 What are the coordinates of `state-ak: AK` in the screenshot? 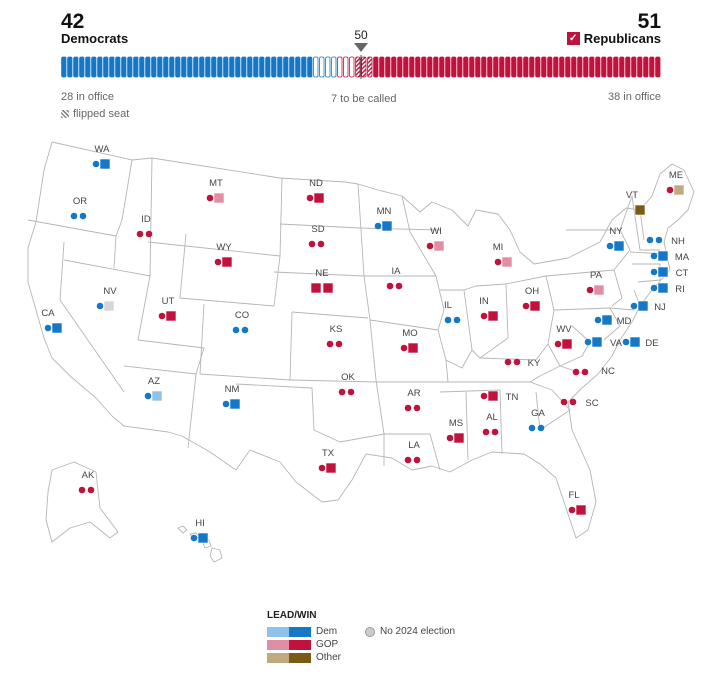 It's located at (86, 482).